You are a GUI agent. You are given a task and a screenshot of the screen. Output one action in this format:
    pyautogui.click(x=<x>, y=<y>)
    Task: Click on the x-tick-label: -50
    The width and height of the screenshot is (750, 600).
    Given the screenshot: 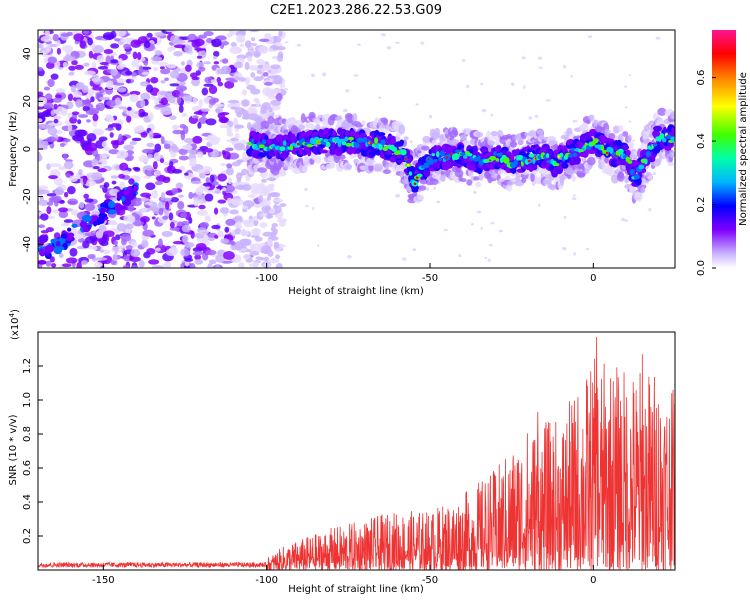 What is the action you would take?
    pyautogui.click(x=430, y=278)
    